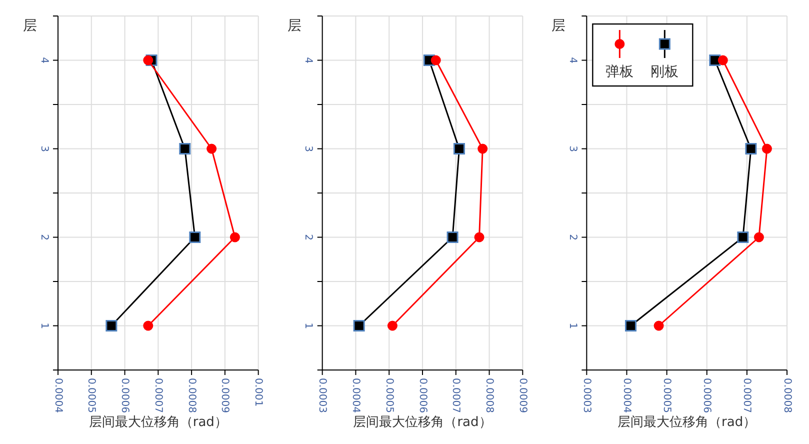 This screenshot has width=809, height=444. What do you see at coordinates (620, 72) in the screenshot?
I see `legend-label: 弹板` at bounding box center [620, 72].